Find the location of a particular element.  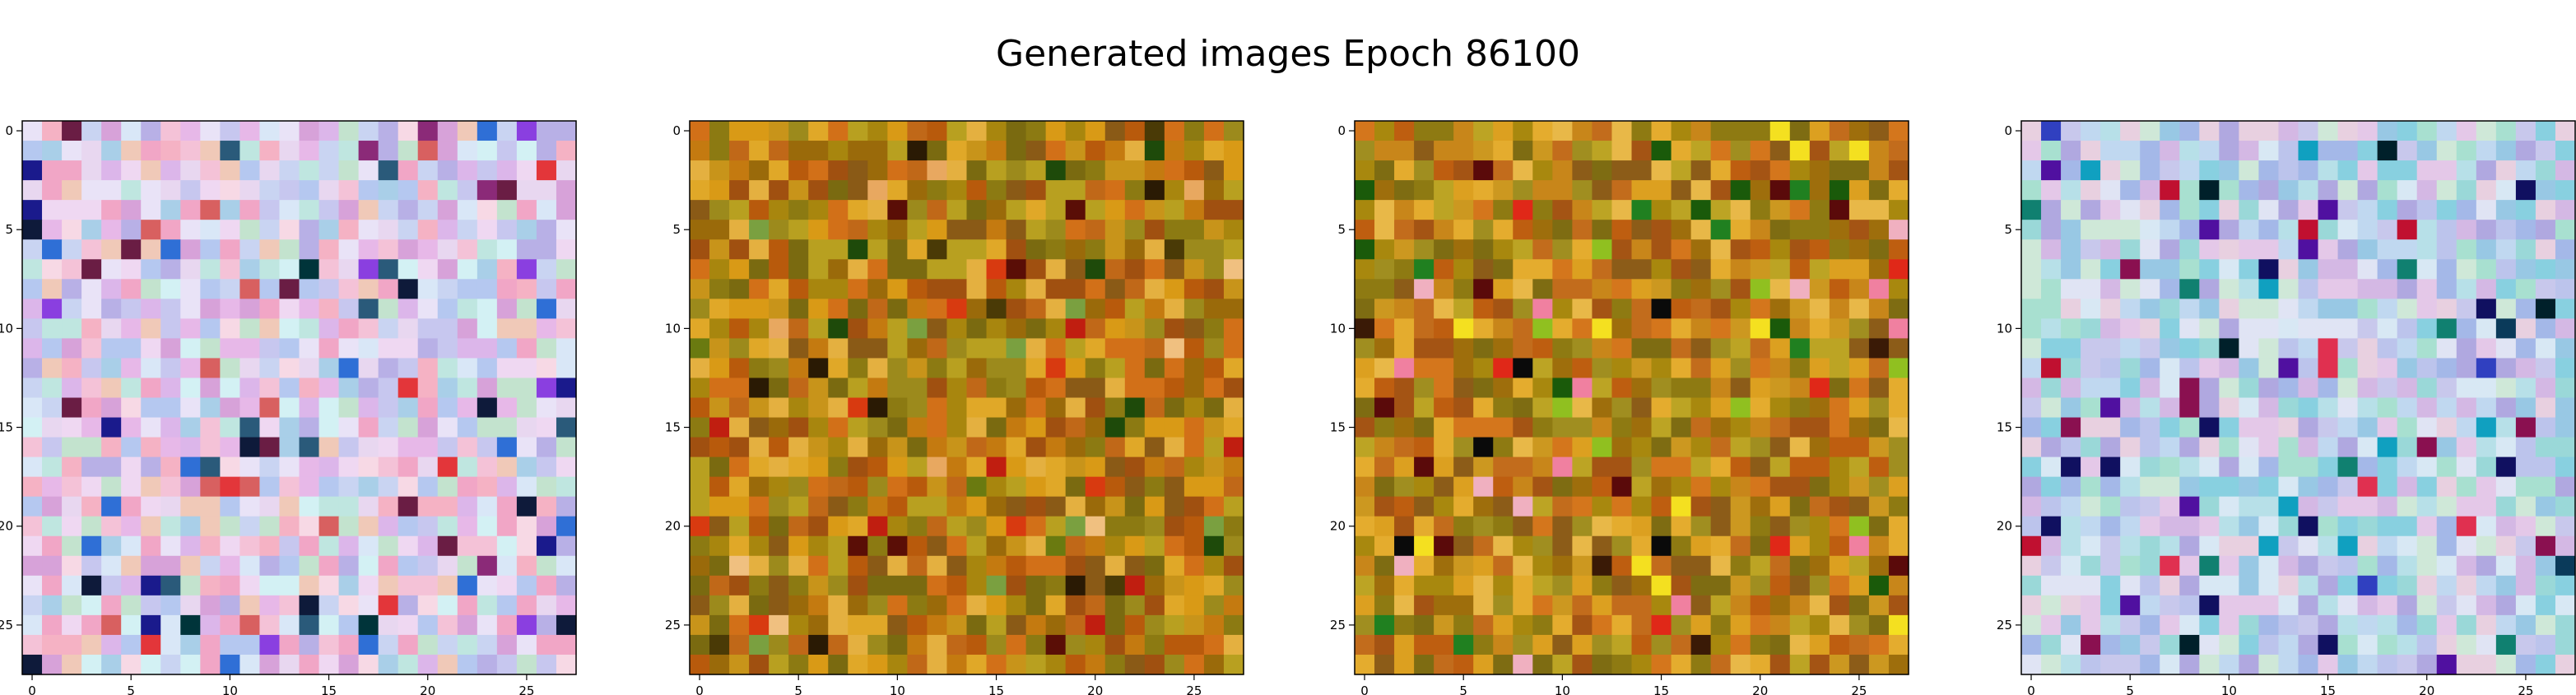

x-tick-label: 15 is located at coordinates (2328, 689).